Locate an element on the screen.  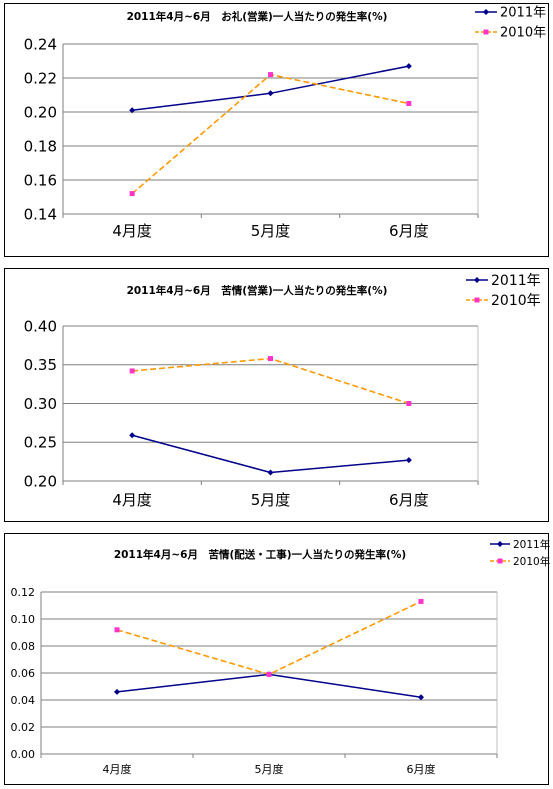
y-tick-label: 0.22 is located at coordinates (40, 78).